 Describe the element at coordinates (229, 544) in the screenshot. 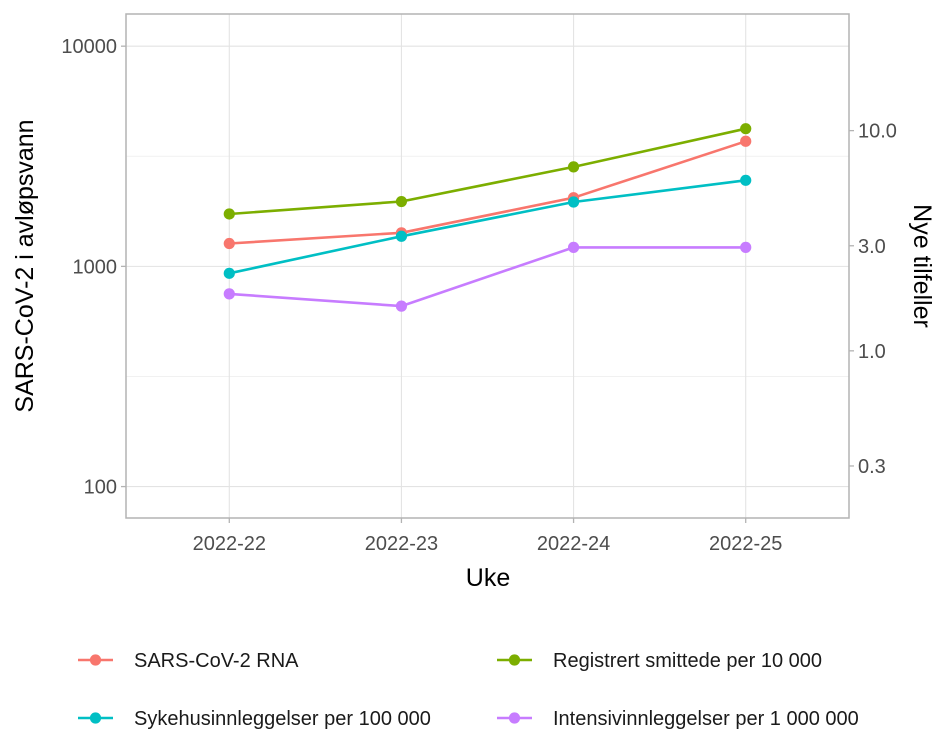

I see `x-tick-label: 2022-22` at that location.